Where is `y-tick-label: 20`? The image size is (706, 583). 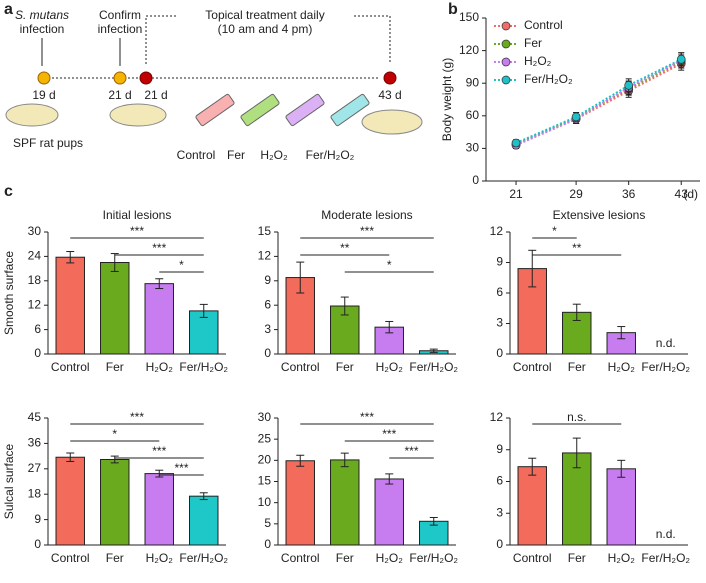
y-tick-label: 20 is located at coordinates (265, 460).